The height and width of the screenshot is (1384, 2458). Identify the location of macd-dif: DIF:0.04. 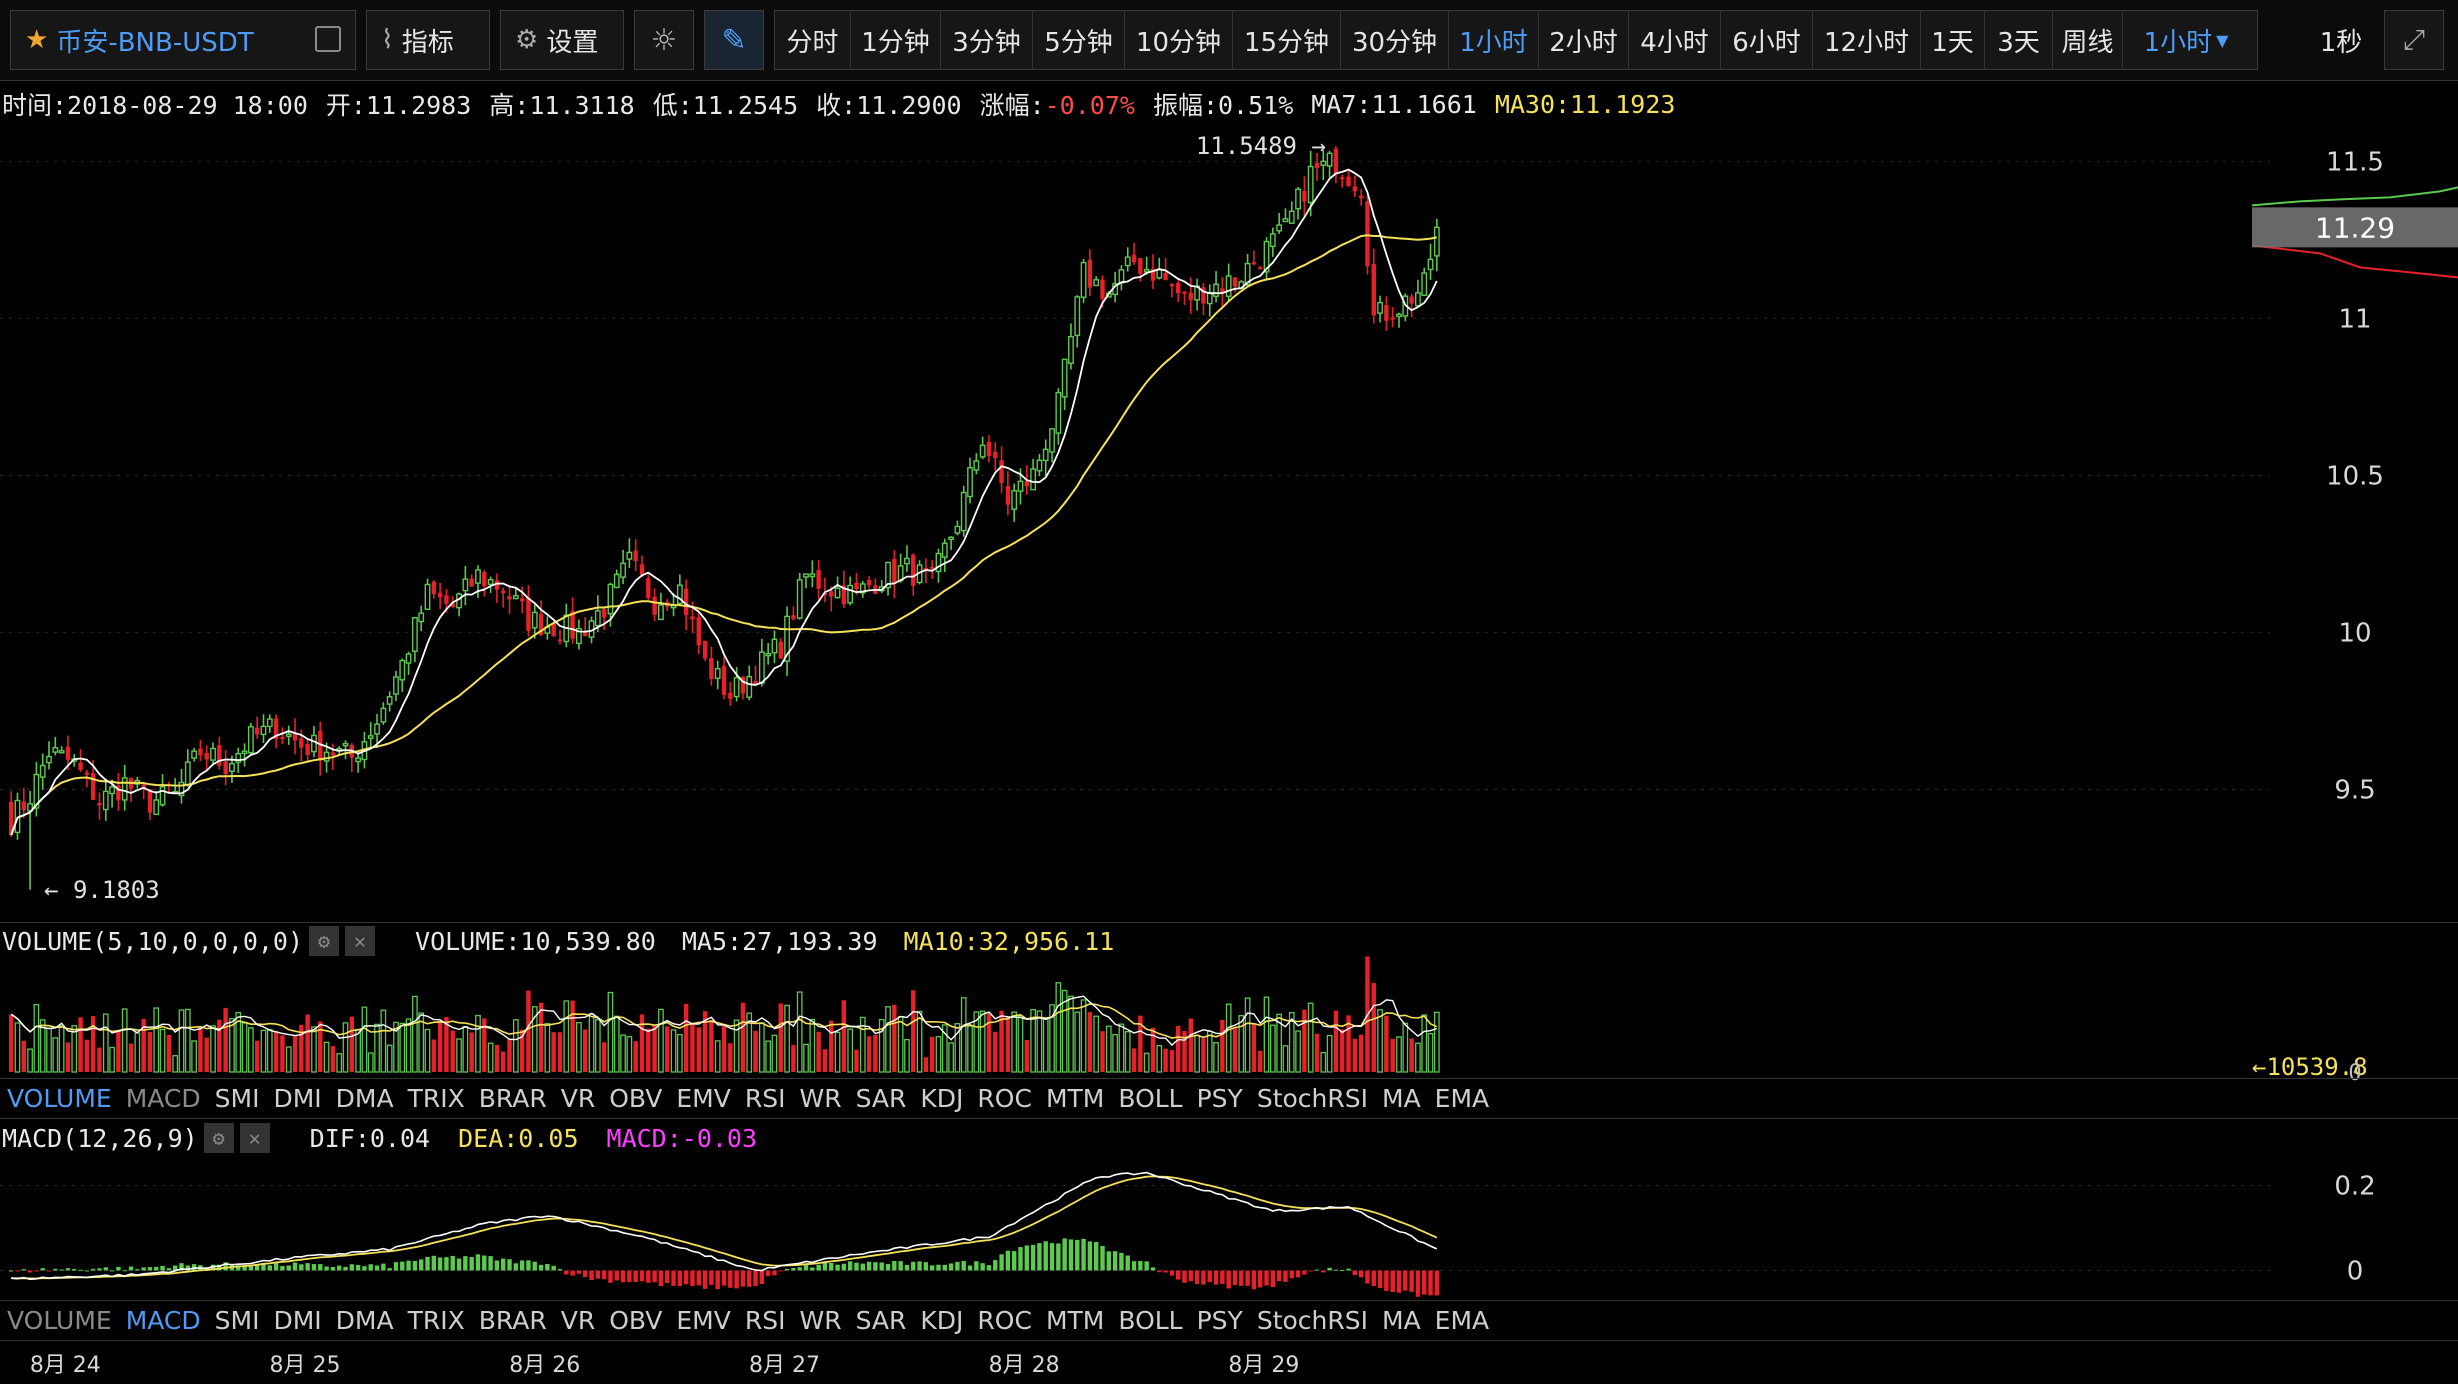
(370, 1138).